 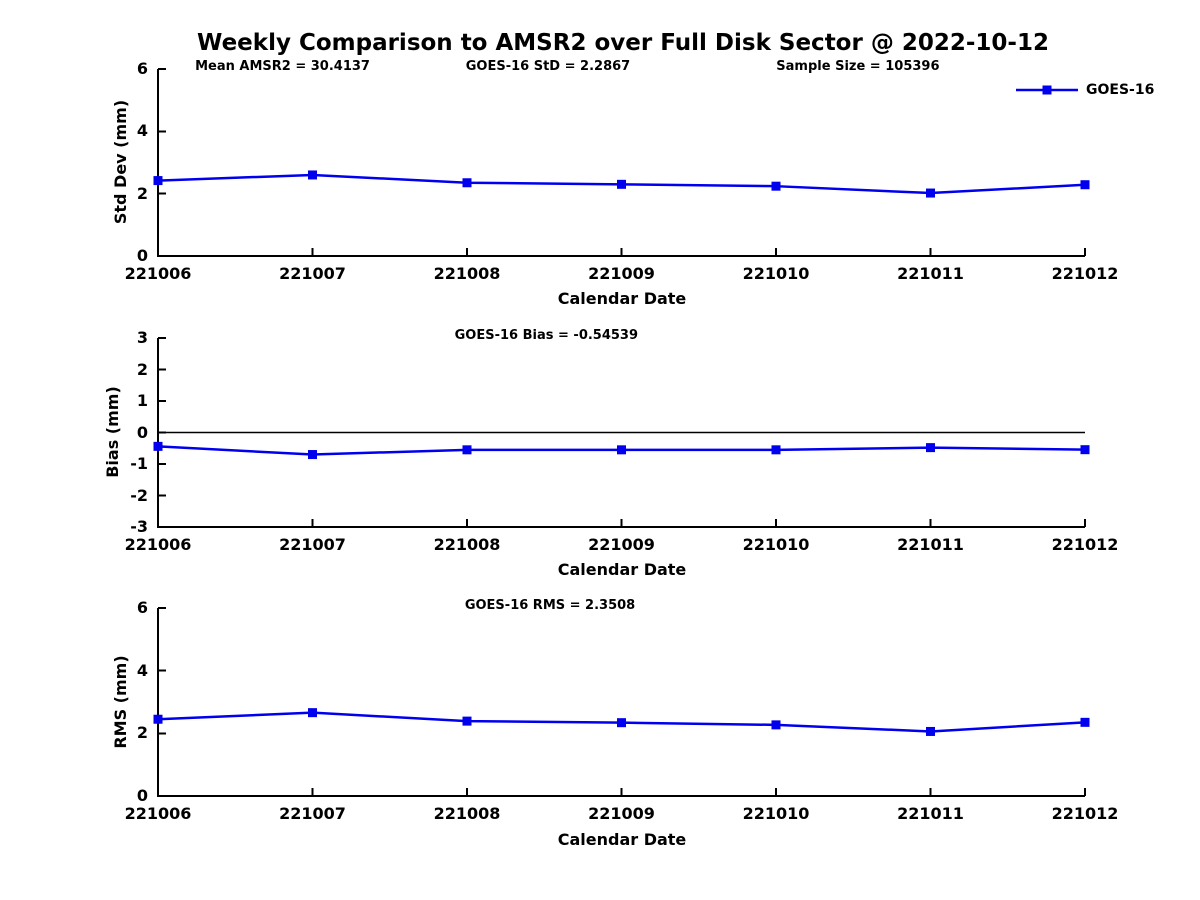 What do you see at coordinates (1120, 90) in the screenshot?
I see `legend-label: GOES-16` at bounding box center [1120, 90].